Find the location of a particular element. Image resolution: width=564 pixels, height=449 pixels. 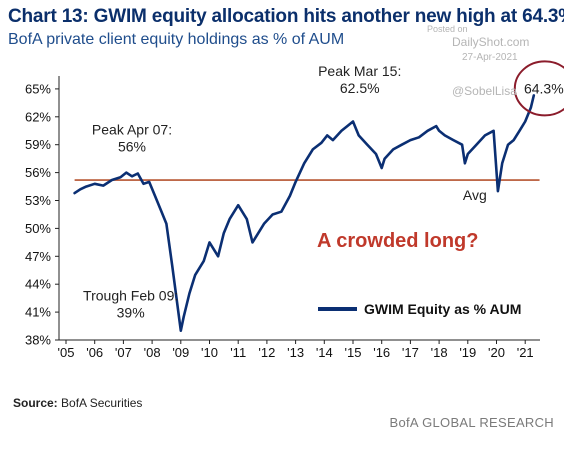

y-tick-label: 62% is located at coordinates (38, 116).